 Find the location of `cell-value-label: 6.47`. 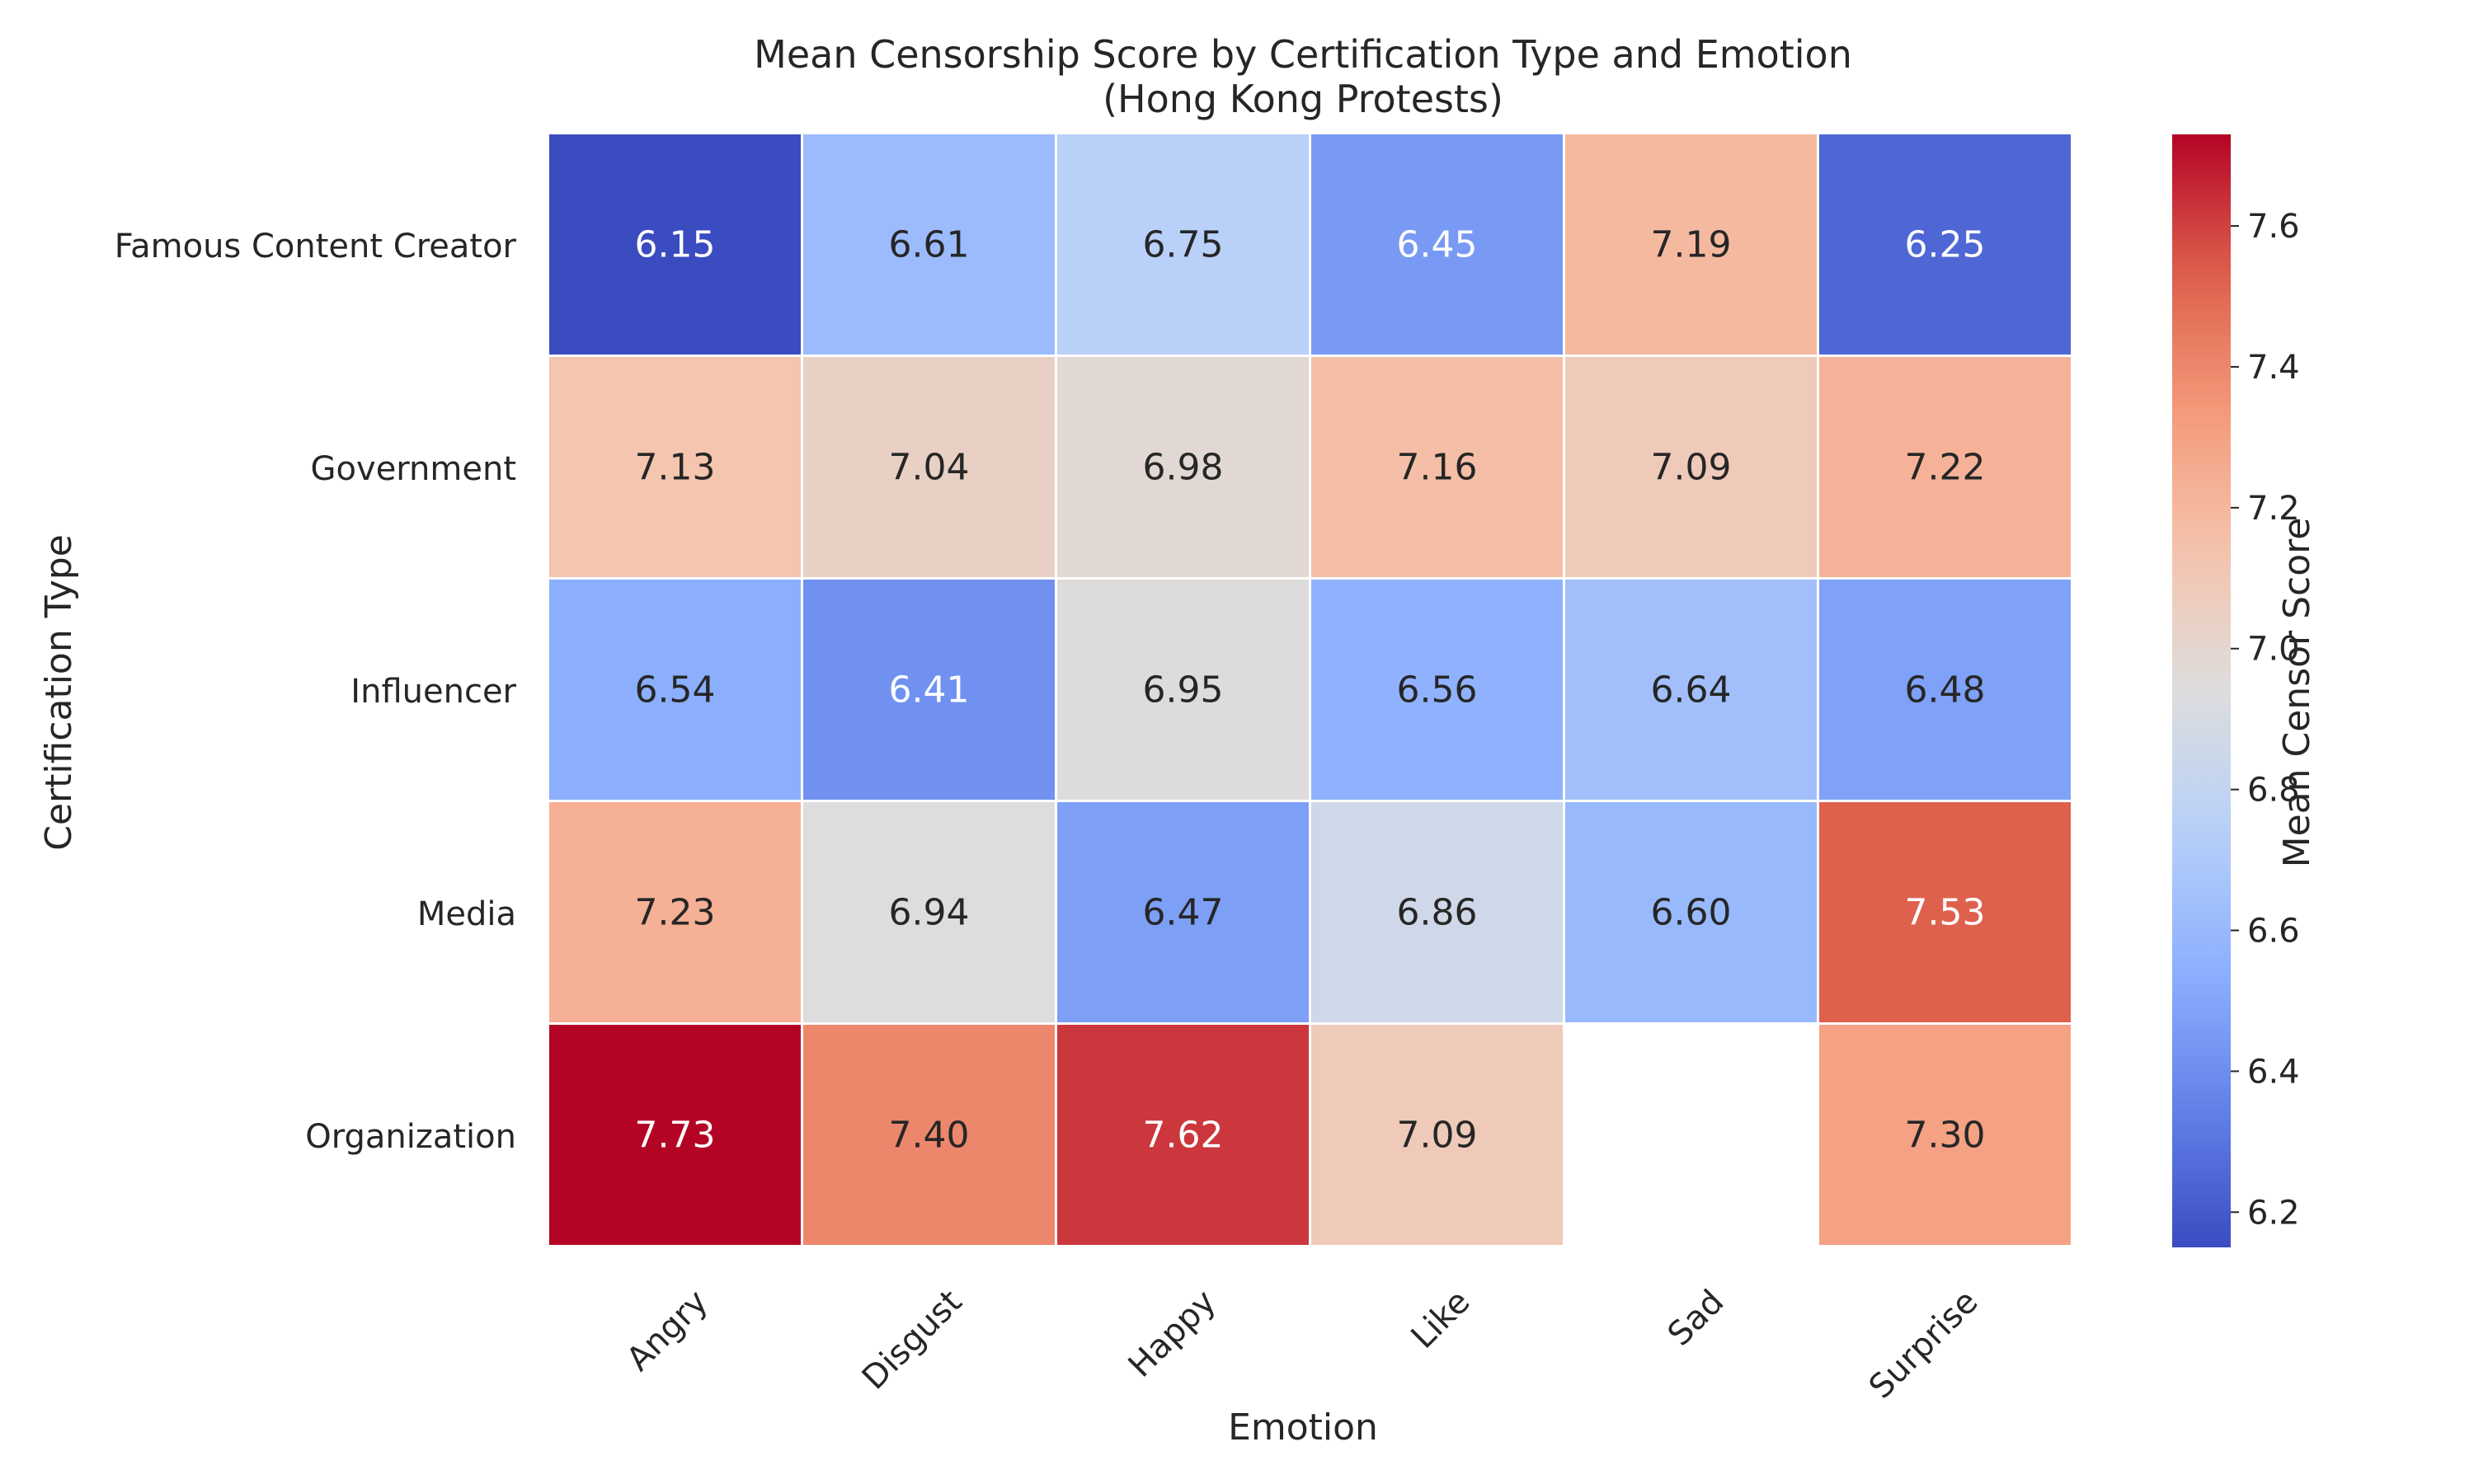

cell-value-label: 6.47 is located at coordinates (1183, 913).